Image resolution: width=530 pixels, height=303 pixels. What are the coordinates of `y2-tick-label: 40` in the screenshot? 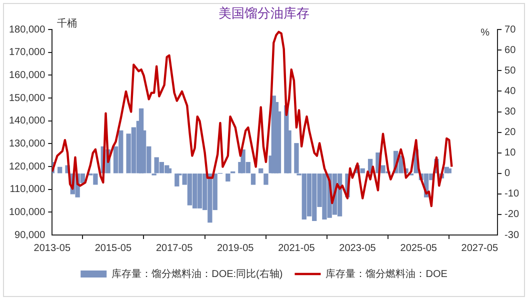 It's located at (510, 91).